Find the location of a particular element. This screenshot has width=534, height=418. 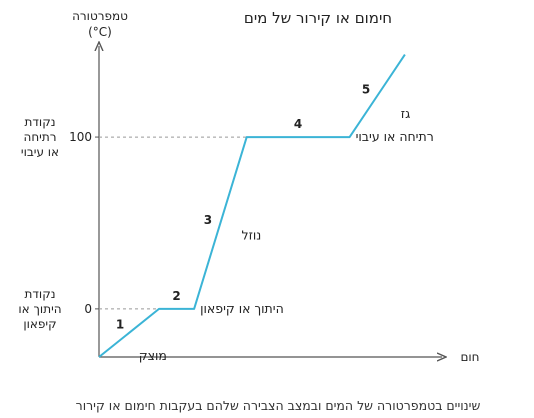

segment-number: 2 is located at coordinates (176, 296).